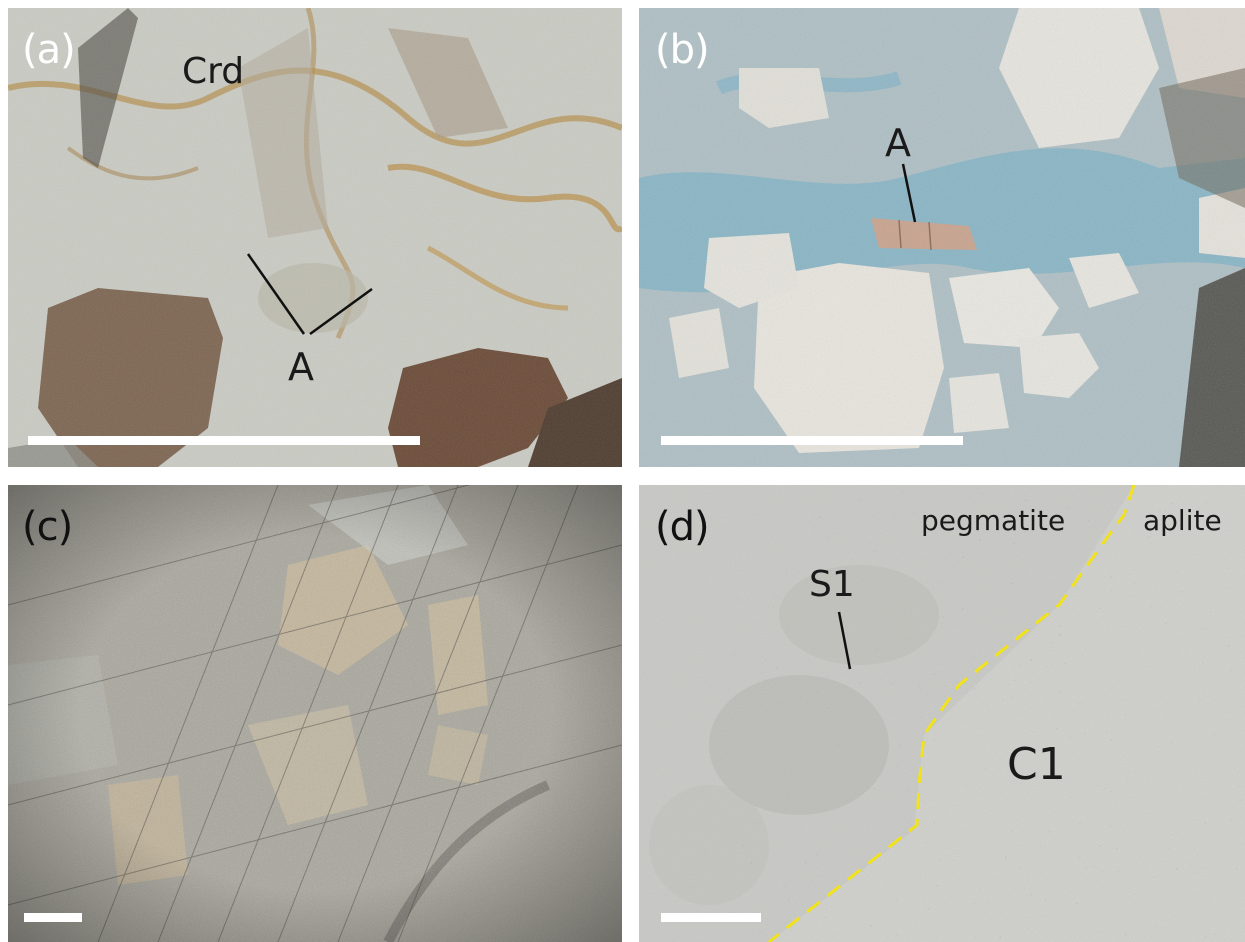 The width and height of the screenshot is (1245, 942). I want to click on label-aplite: aplite, so click(1182, 520).